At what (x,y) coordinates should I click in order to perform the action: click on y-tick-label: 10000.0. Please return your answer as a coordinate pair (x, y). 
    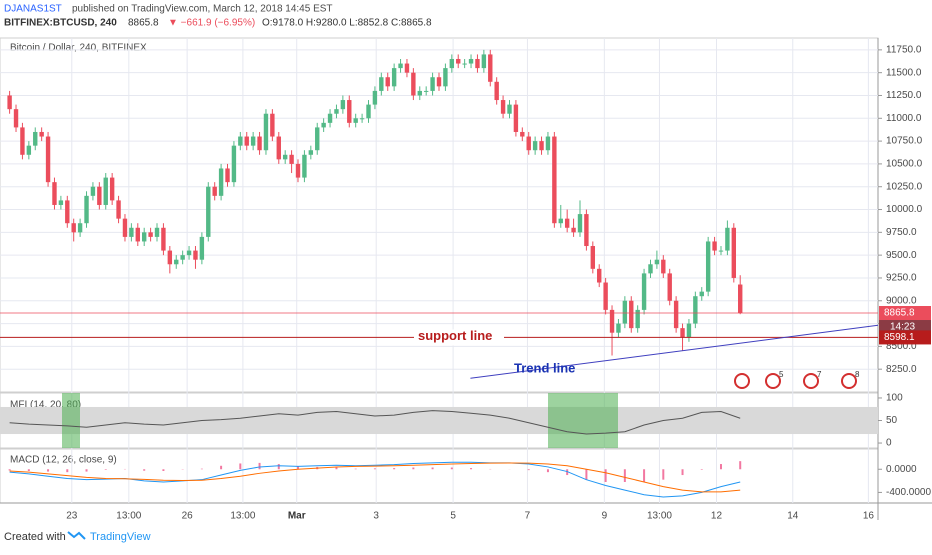
    Looking at the image, I should click on (904, 209).